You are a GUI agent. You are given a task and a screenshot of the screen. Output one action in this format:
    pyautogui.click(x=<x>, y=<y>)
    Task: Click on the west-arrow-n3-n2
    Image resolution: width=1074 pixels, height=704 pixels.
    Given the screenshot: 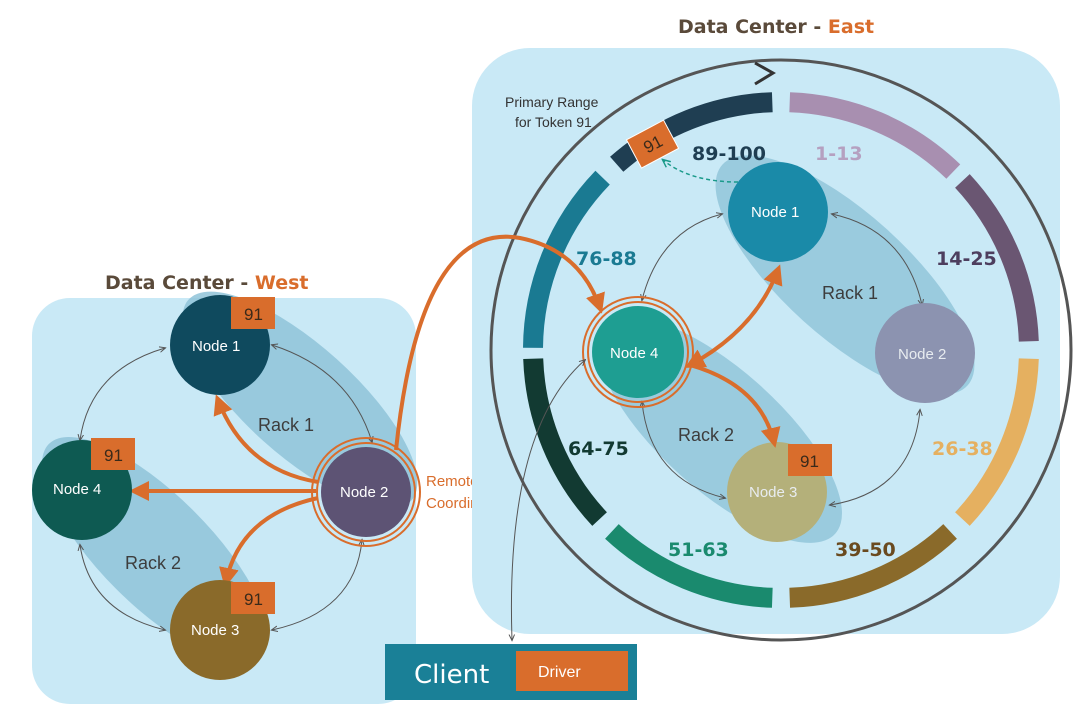 What is the action you would take?
    pyautogui.click(x=317, y=585)
    